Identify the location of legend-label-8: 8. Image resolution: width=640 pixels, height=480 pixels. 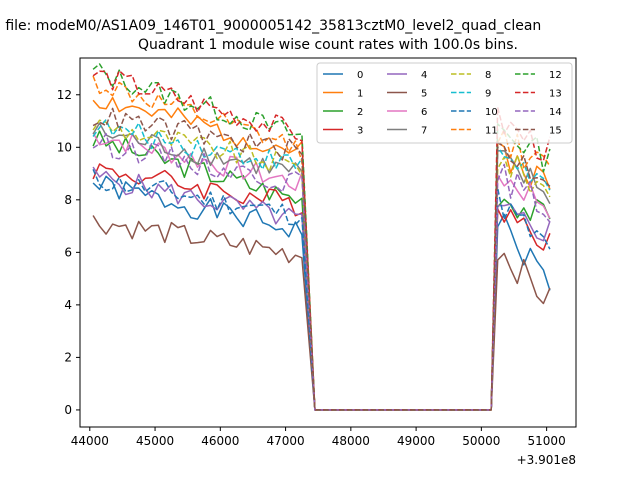
(488, 75).